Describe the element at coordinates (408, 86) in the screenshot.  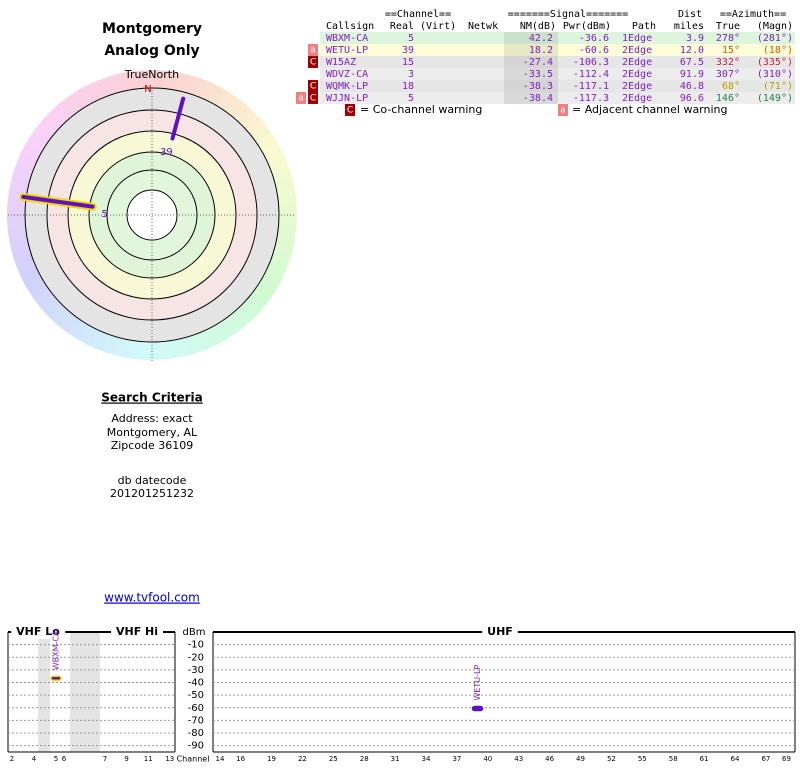
I see `cell: 18` at that location.